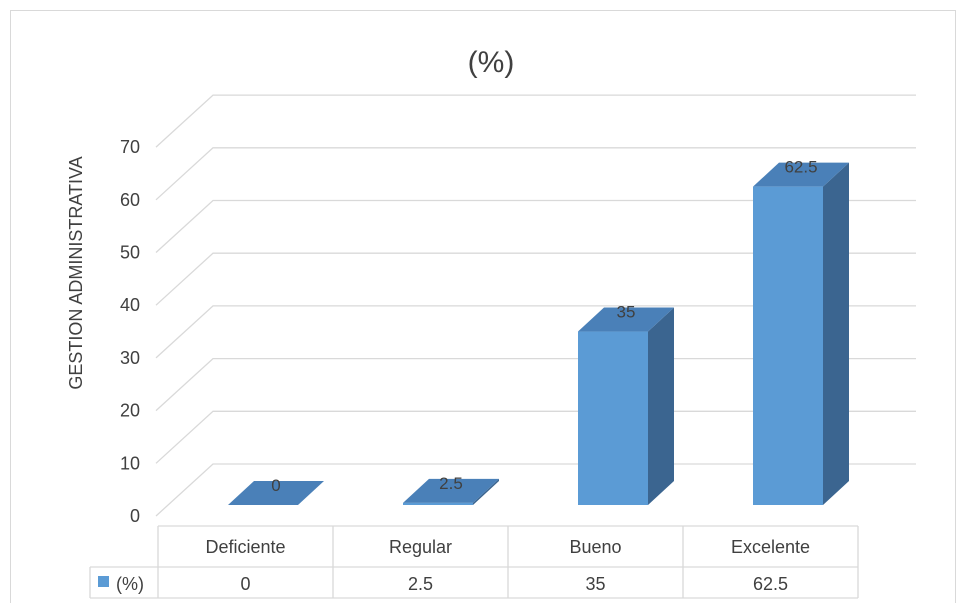  Describe the element at coordinates (245, 584) in the screenshot. I see `table-value: 0` at that location.